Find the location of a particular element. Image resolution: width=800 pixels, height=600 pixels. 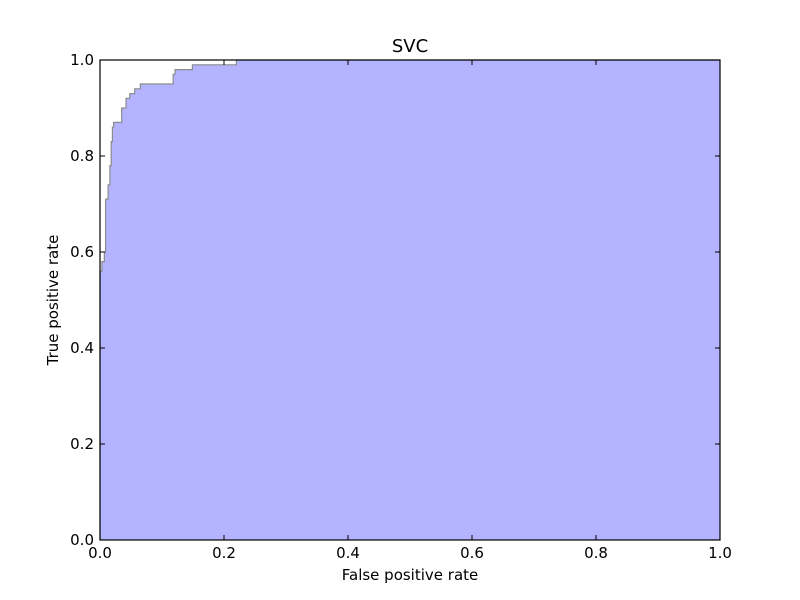

x-tick-label: 0.2 is located at coordinates (224, 553).